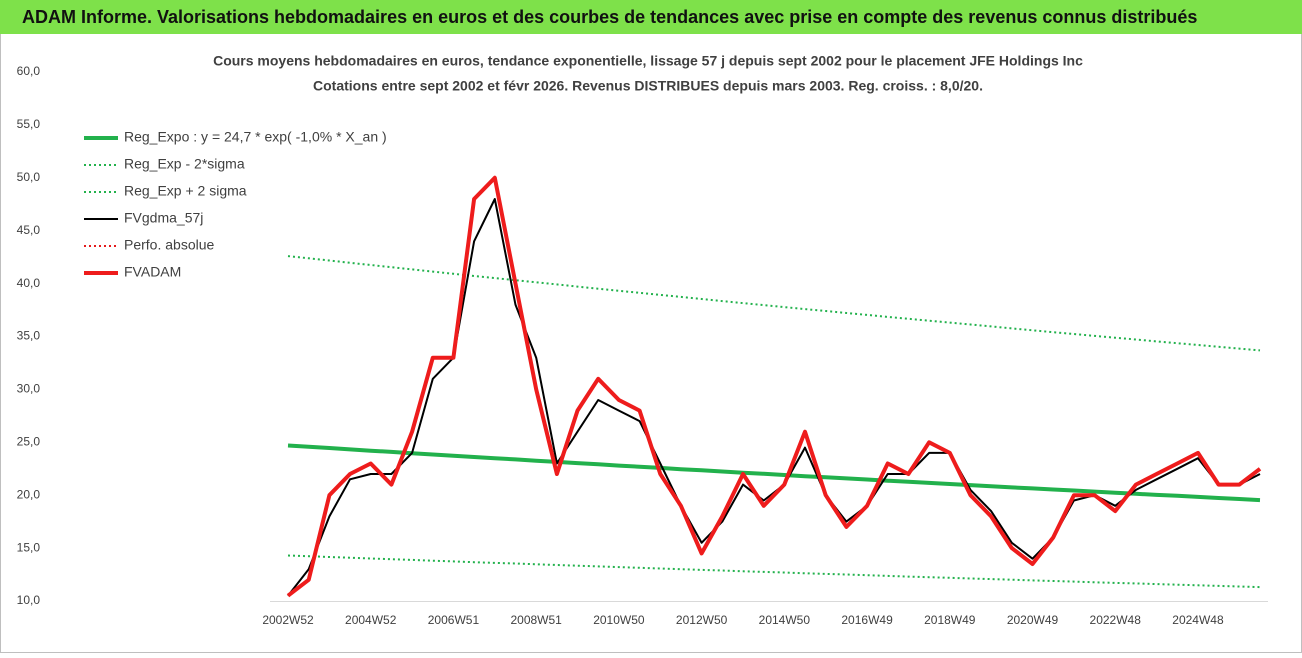 This screenshot has height=658, width=1302. I want to click on y-tick-label: 30,0, so click(29, 389).